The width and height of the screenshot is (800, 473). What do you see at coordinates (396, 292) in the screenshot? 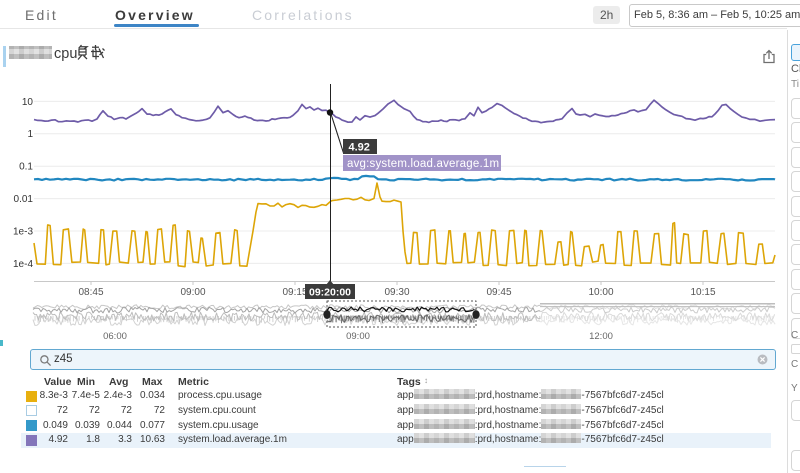
I see `svg-text: 09:30` at bounding box center [396, 292].